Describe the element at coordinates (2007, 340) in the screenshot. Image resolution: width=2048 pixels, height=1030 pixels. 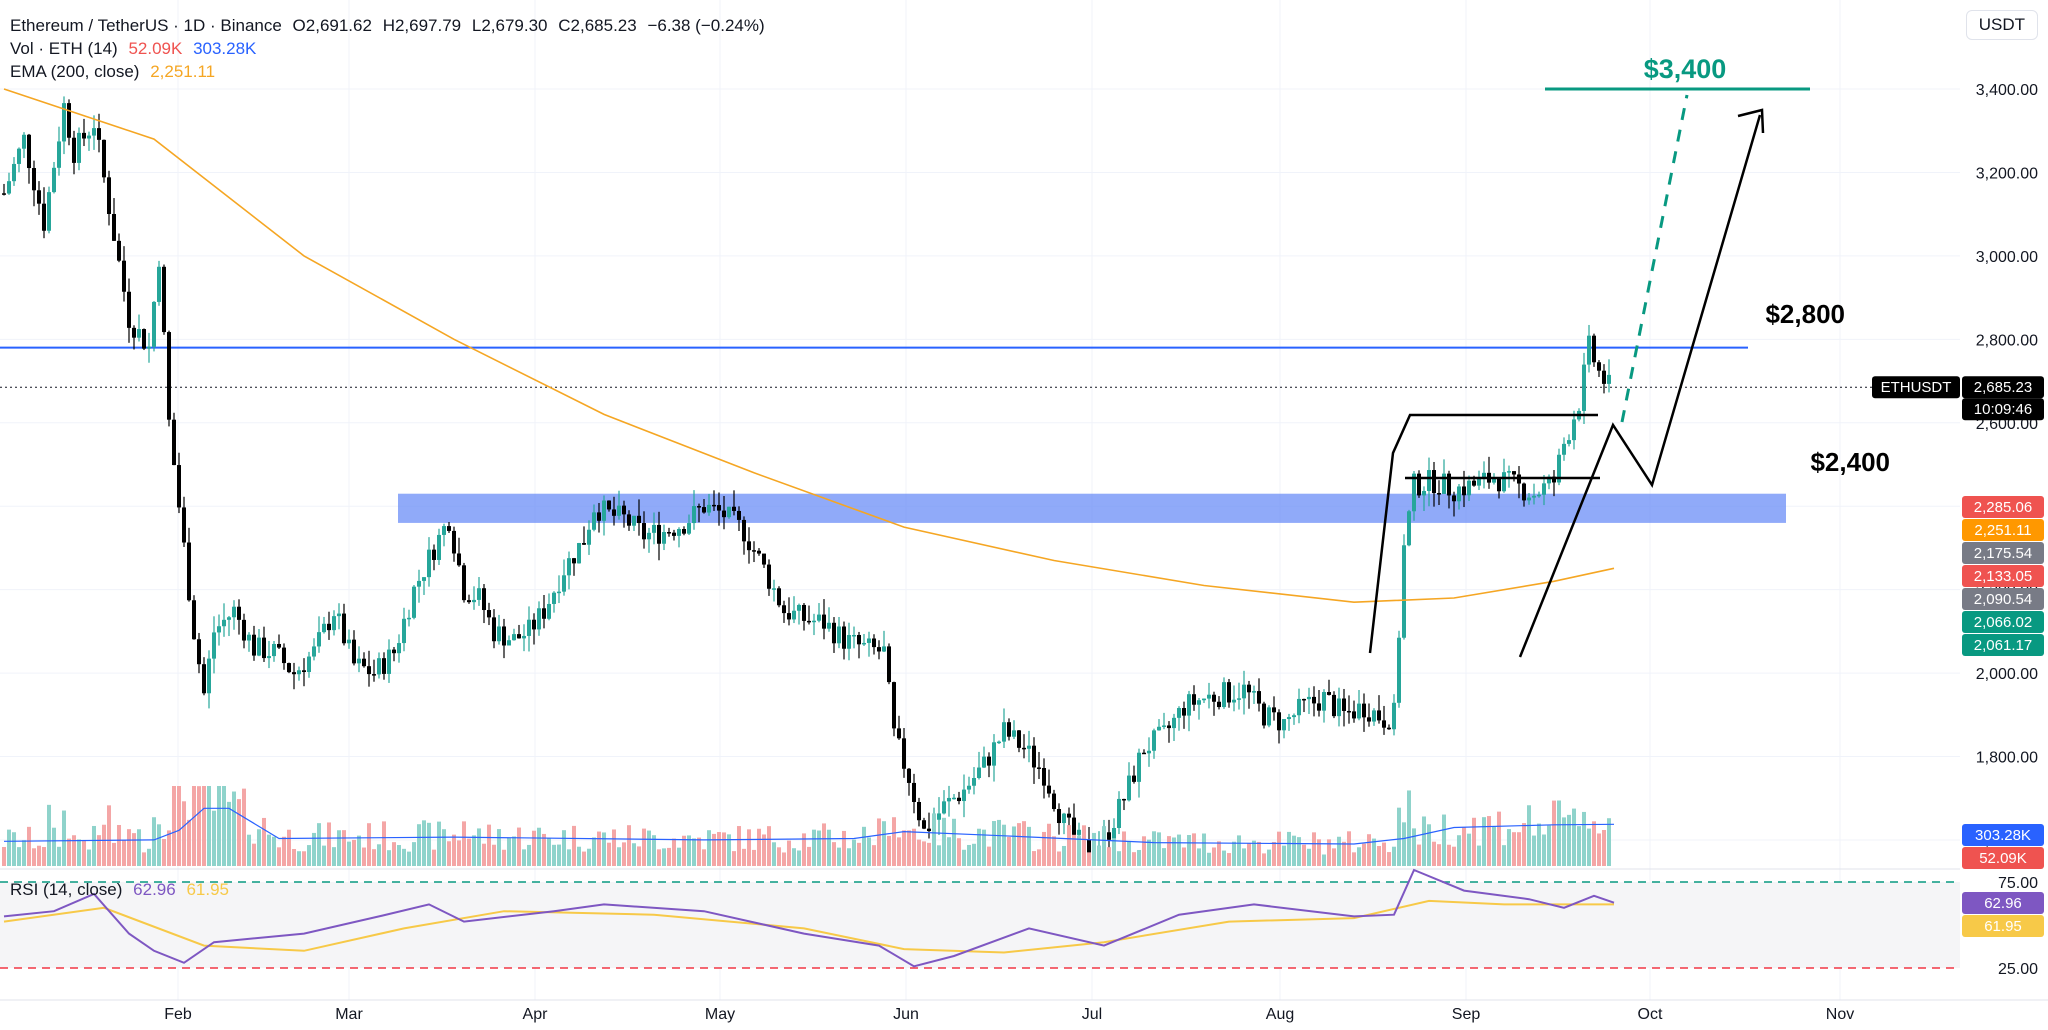
I see `price-tick-label: 2,800.00` at that location.